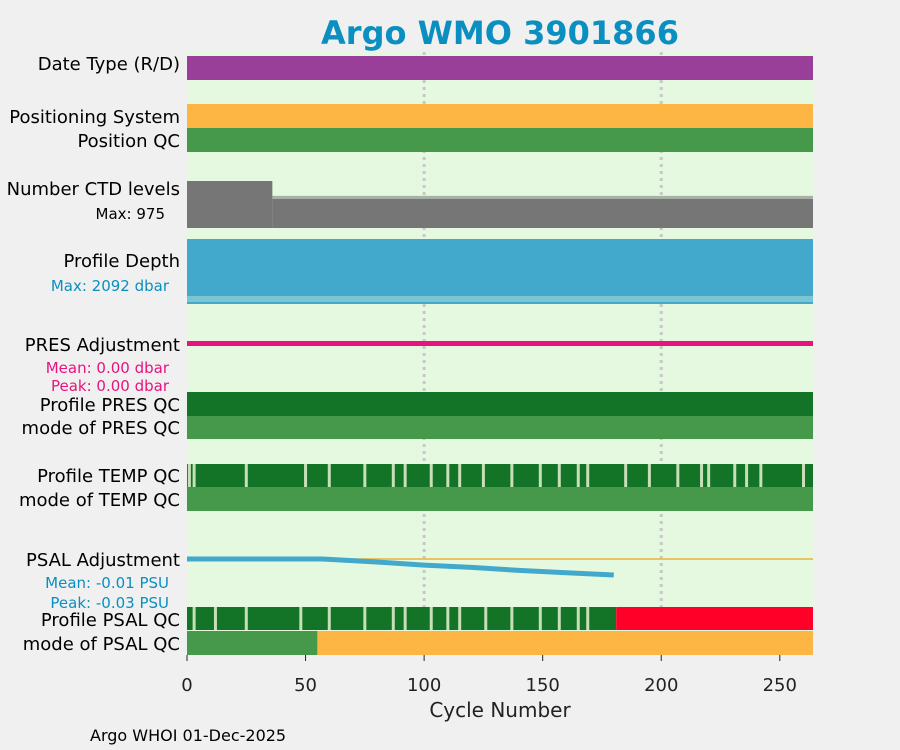 The width and height of the screenshot is (900, 750). Describe the element at coordinates (101, 644) in the screenshot. I see `label-psal-qc-mode: mode of PSAL QC` at that location.